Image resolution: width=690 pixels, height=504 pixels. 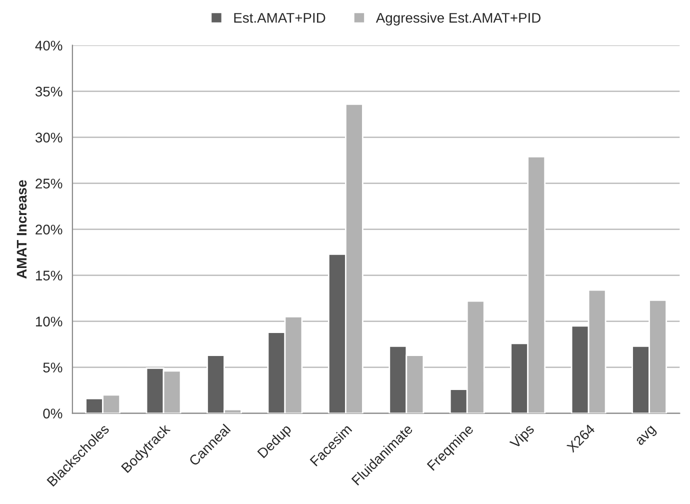 I want to click on legend-label: Aggressive Est.AMAT+PID, so click(x=458, y=19).